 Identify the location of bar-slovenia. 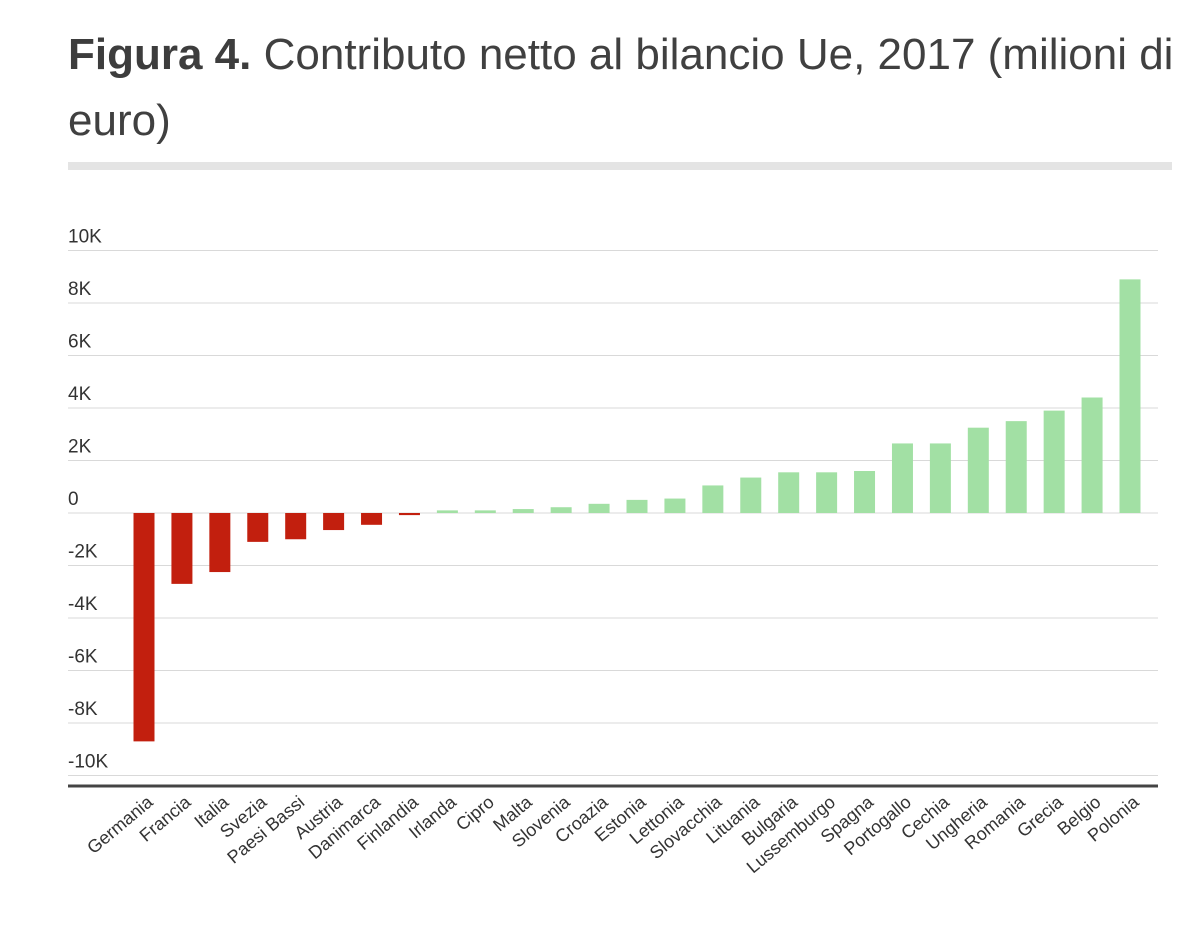
(561, 510).